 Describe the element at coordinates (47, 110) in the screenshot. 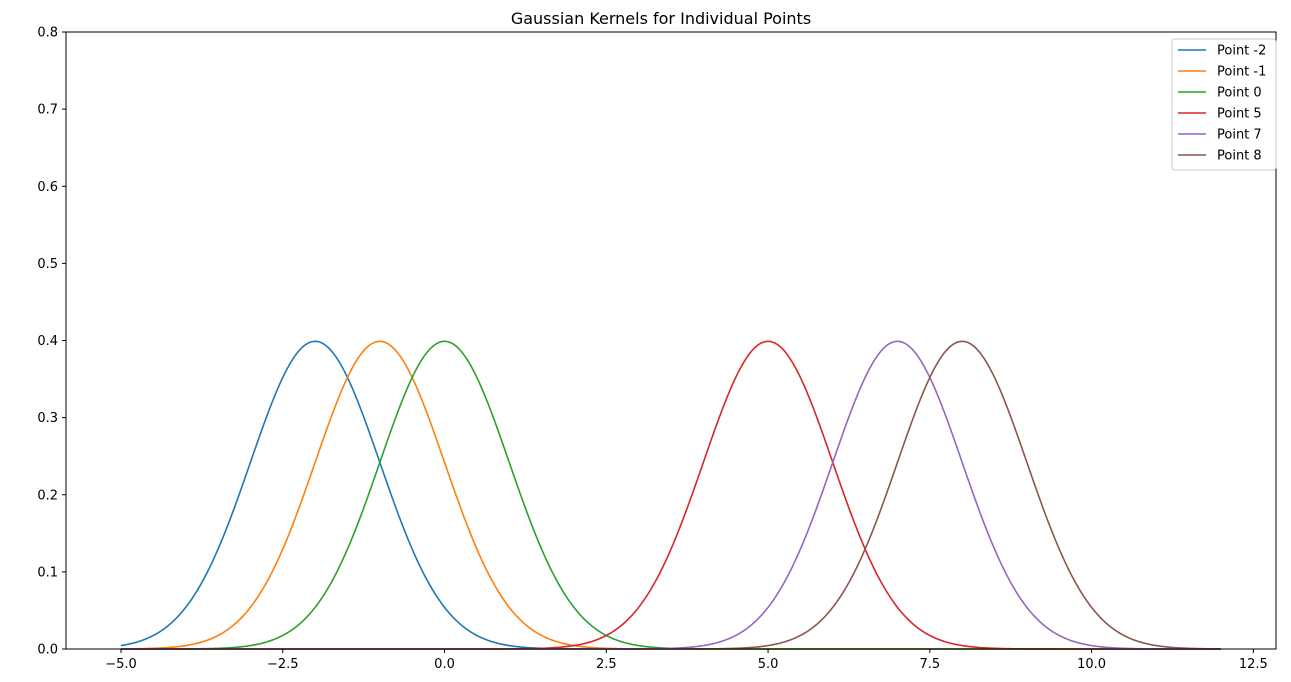

I see `y-tick-label: 0.7` at that location.